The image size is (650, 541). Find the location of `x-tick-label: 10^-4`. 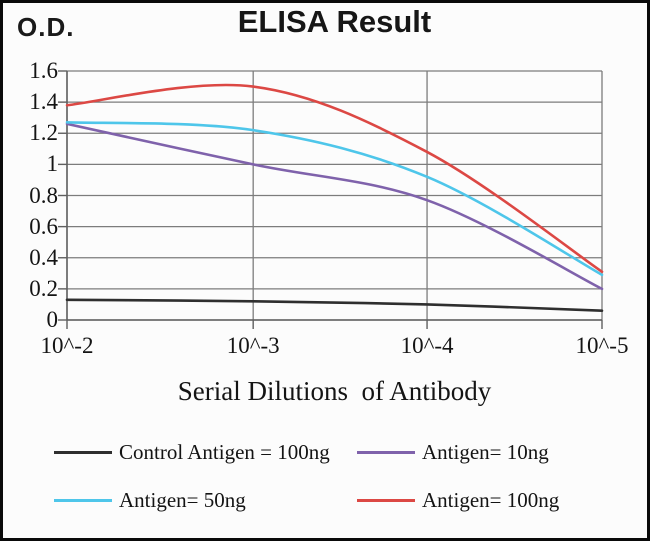

x-tick-label: 10^-4 is located at coordinates (427, 345).